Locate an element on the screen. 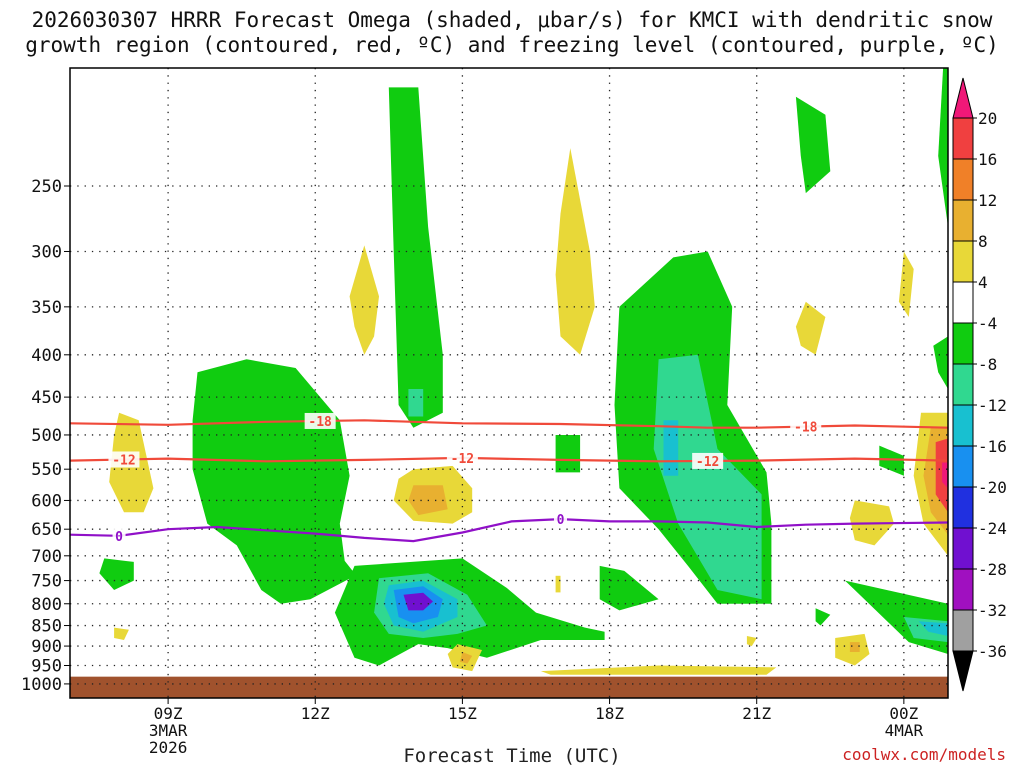 The width and height of the screenshot is (1024, 768). xtick-label-18Z: 18Z is located at coordinates (609, 713).